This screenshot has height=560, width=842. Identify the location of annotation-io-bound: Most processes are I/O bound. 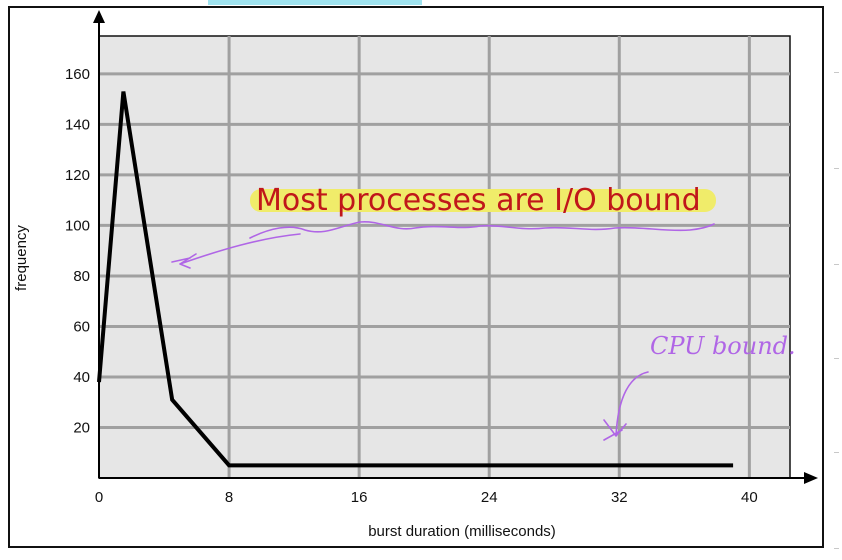
(478, 200).